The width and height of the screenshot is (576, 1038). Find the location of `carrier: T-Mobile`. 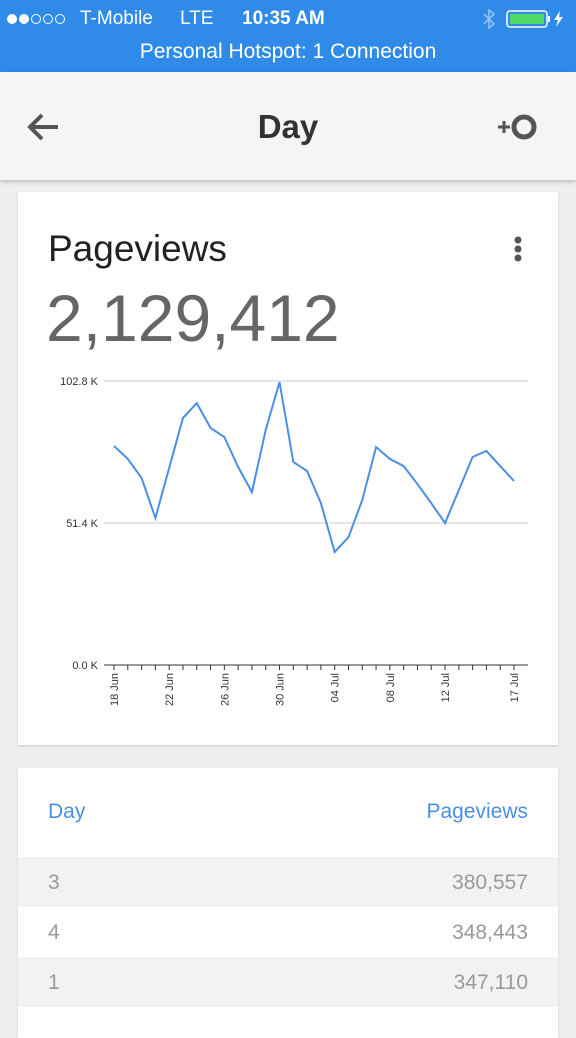

carrier: T-Mobile is located at coordinates (116, 18).